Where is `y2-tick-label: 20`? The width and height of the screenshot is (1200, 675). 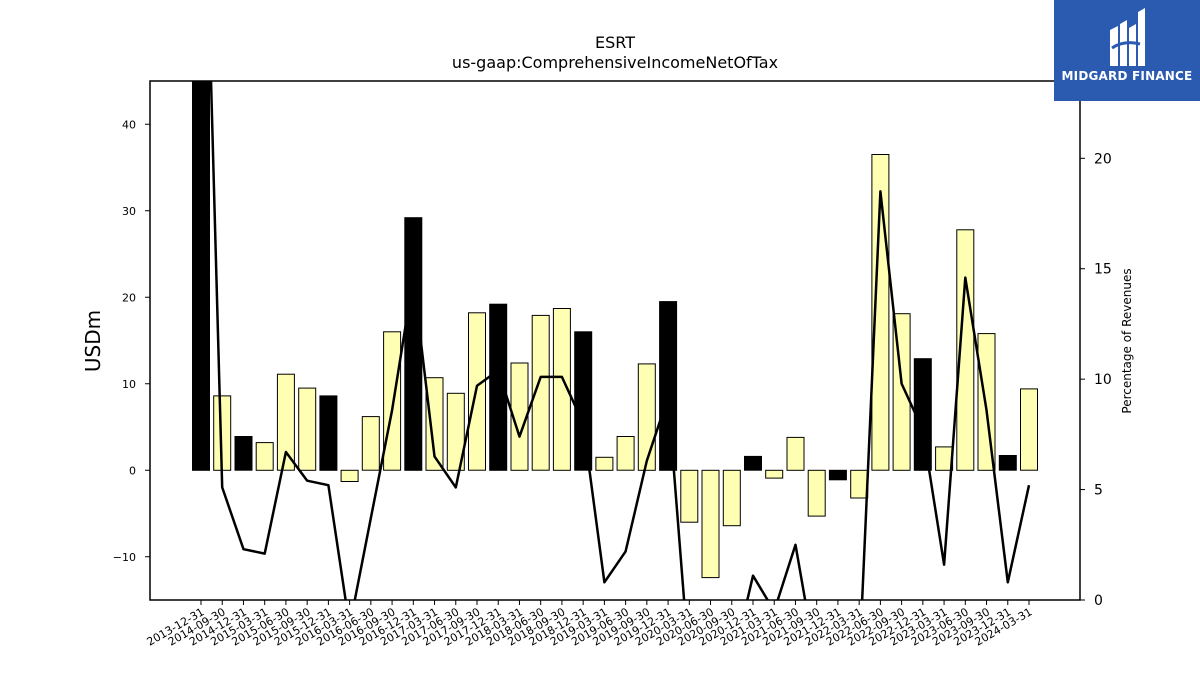
y2-tick-label: 20 is located at coordinates (1103, 159).